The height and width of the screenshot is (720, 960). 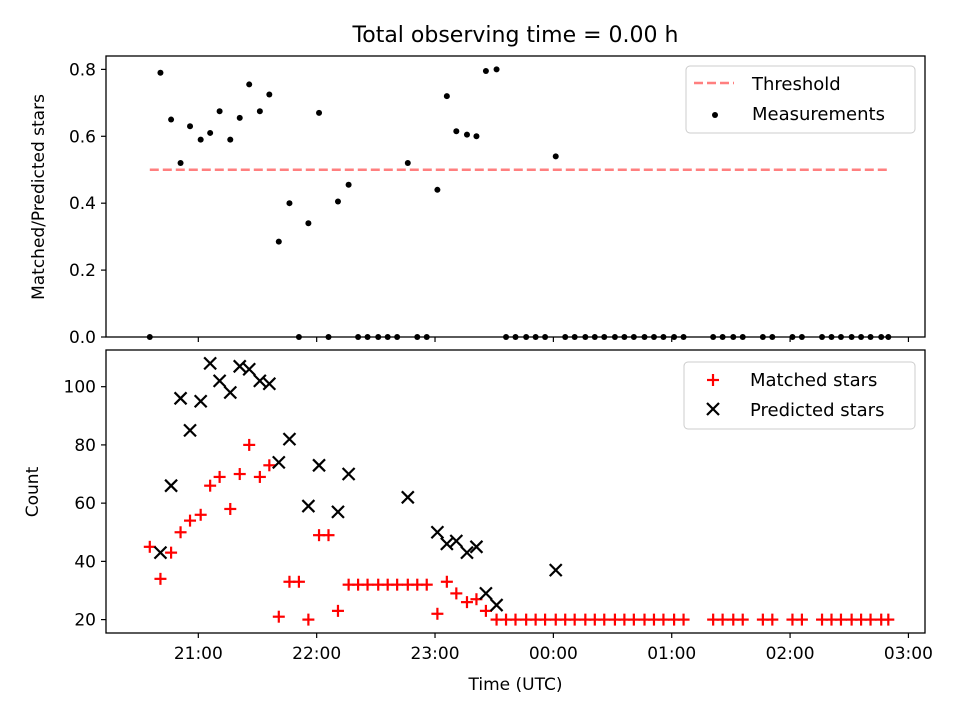 I want to click on legend-matched-swatch, so click(x=713, y=380).